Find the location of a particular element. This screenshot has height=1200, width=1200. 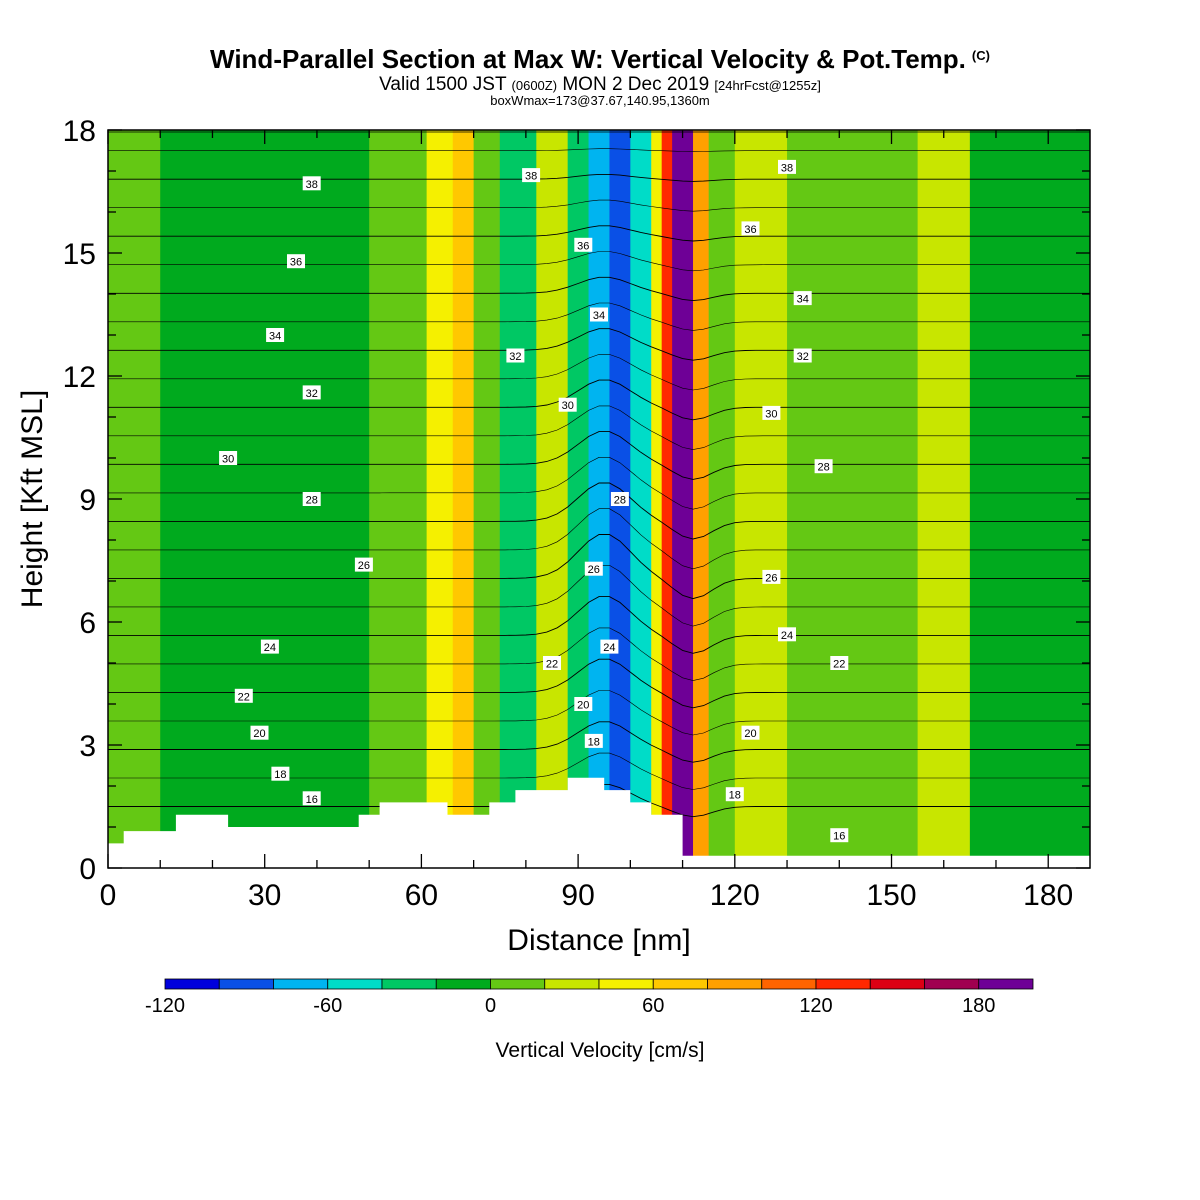

colorbar-tick-label: 180 is located at coordinates (978, 1006).